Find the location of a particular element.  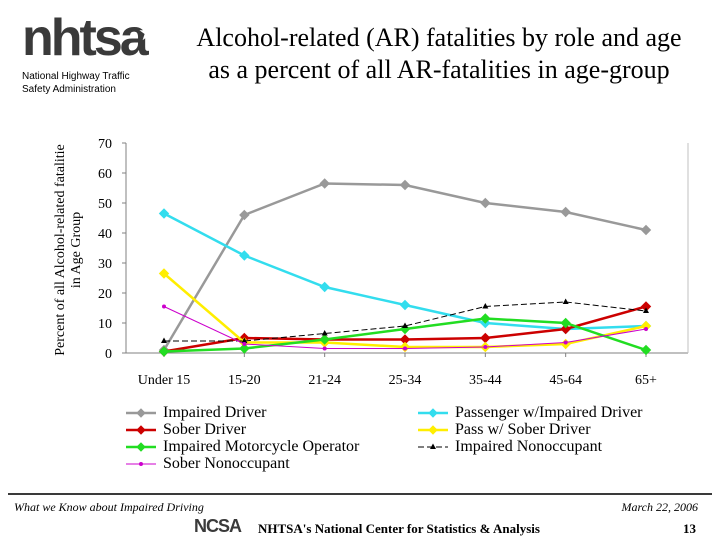

agency-name-line1: National Highway Traffic is located at coordinates (76, 76).